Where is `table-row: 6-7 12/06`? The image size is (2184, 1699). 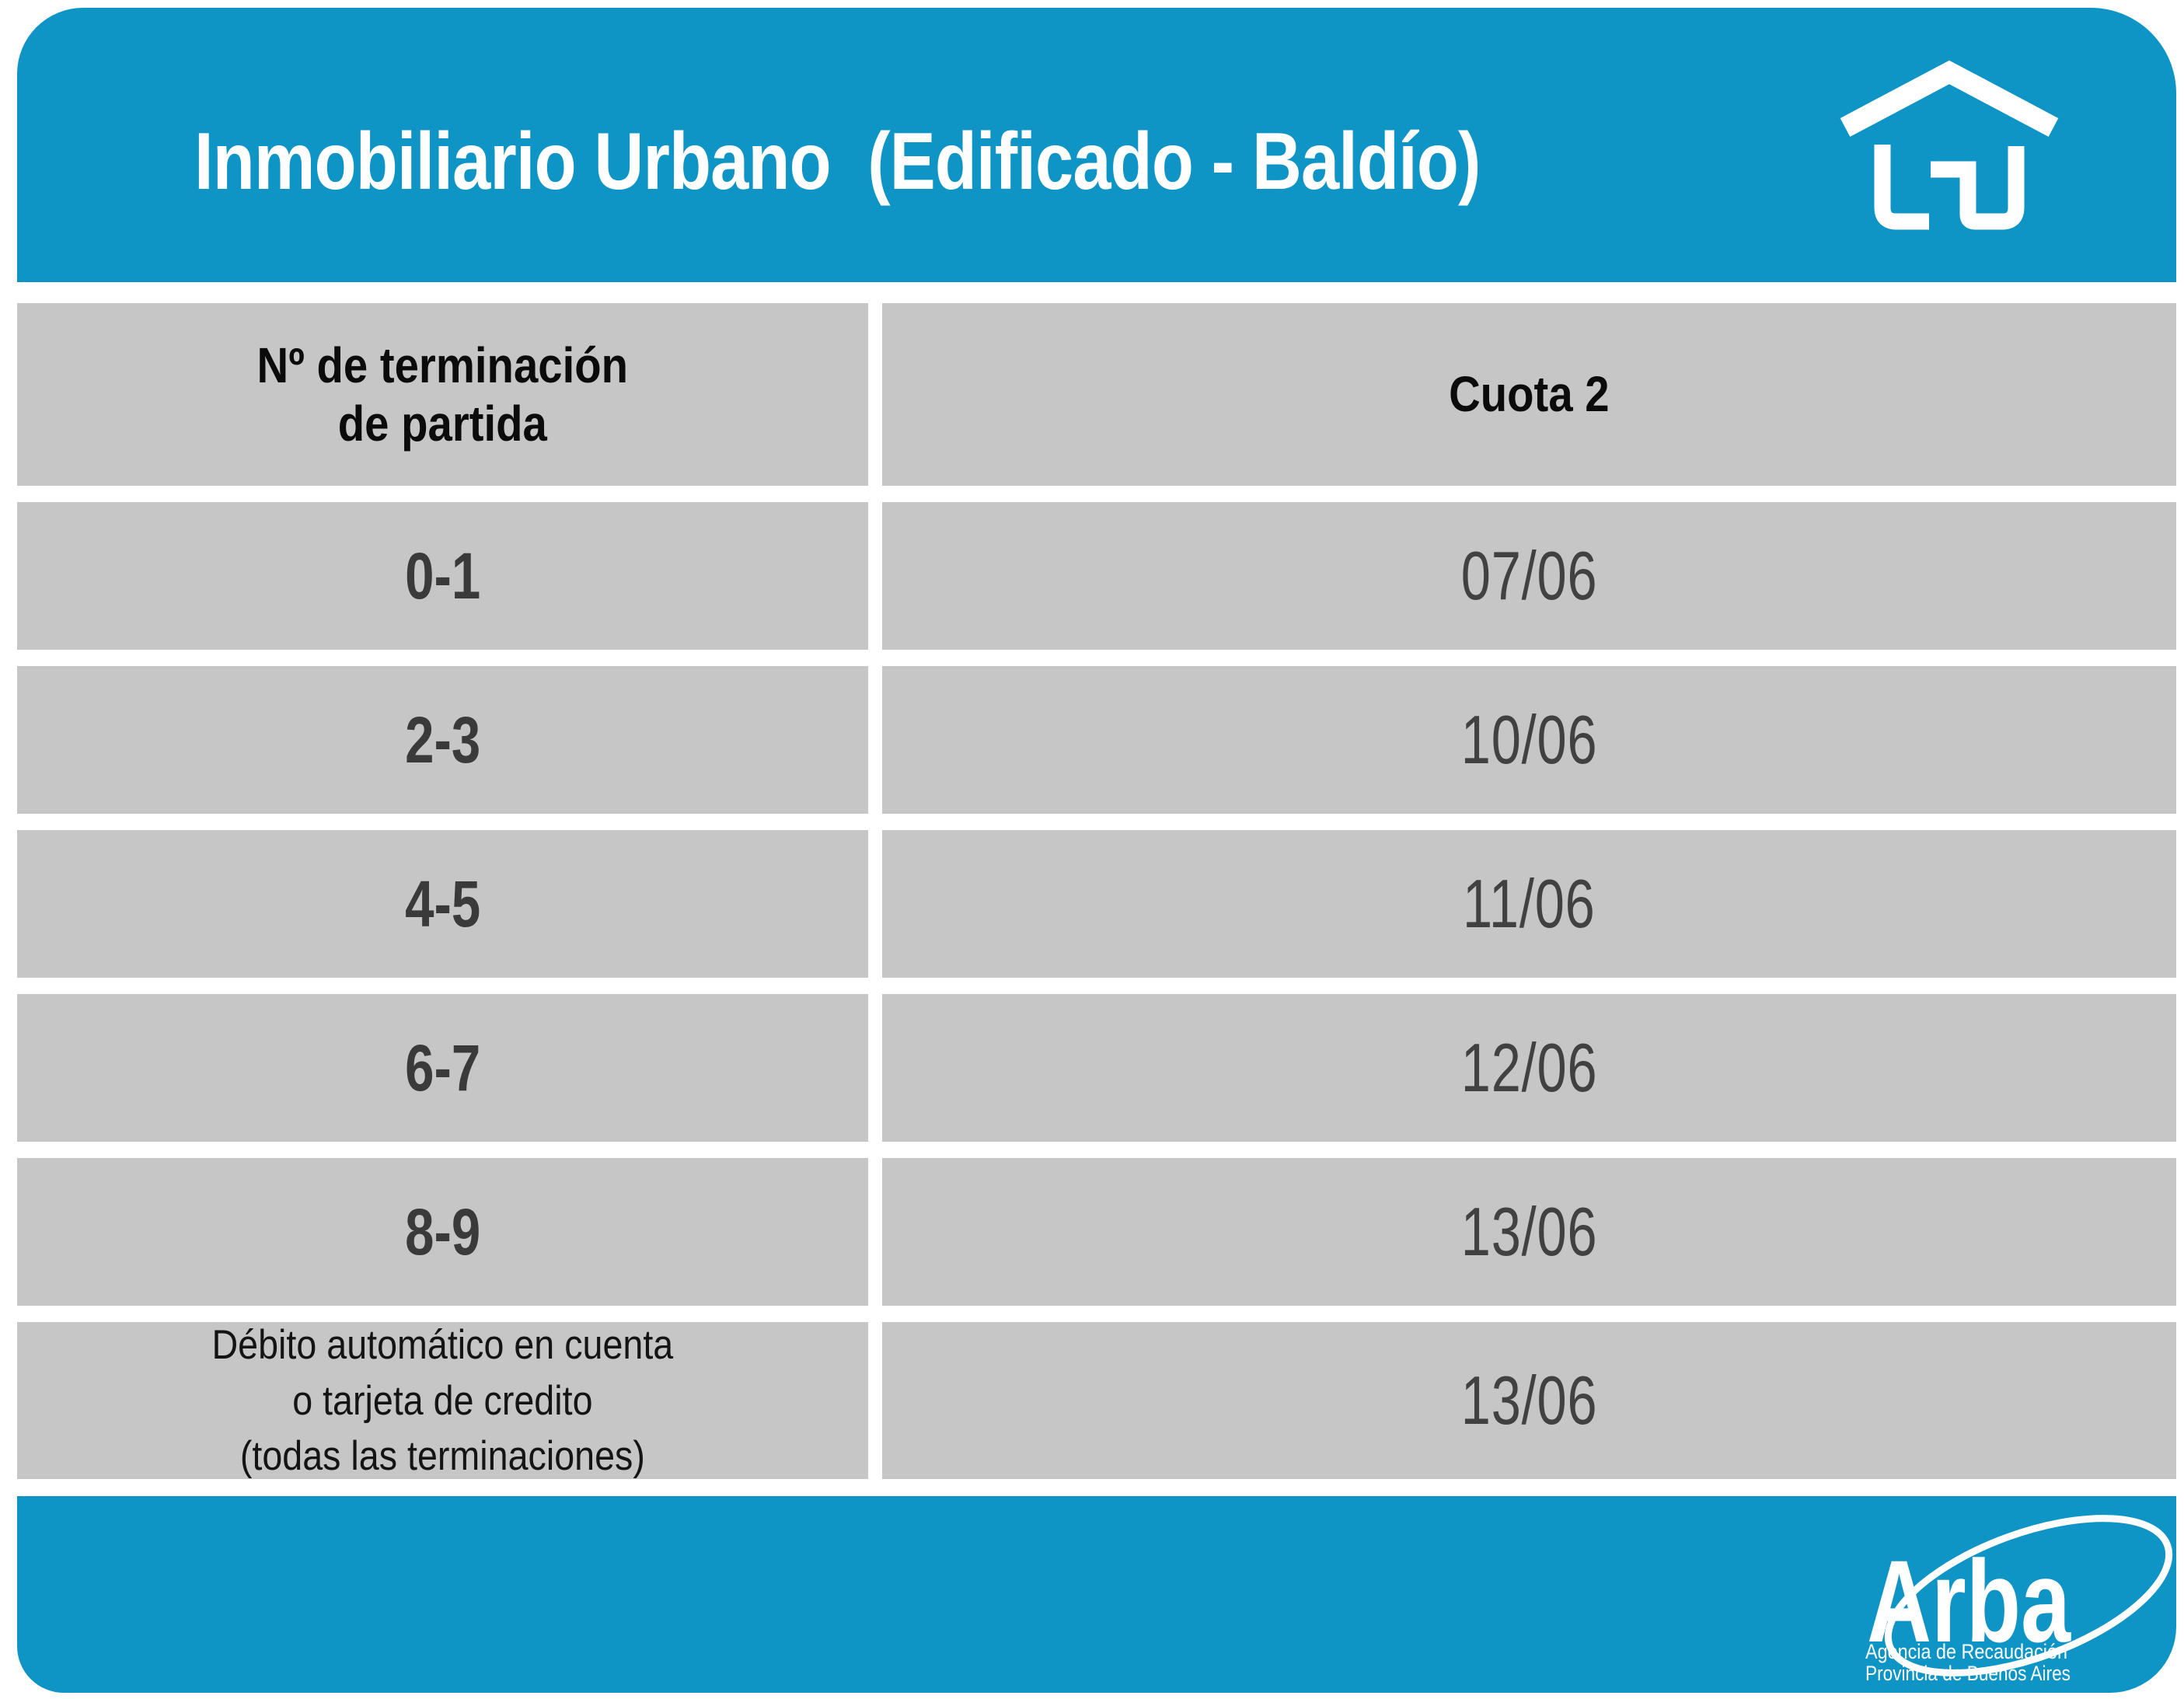
table-row: 6-7 12/06 is located at coordinates (1097, 1068).